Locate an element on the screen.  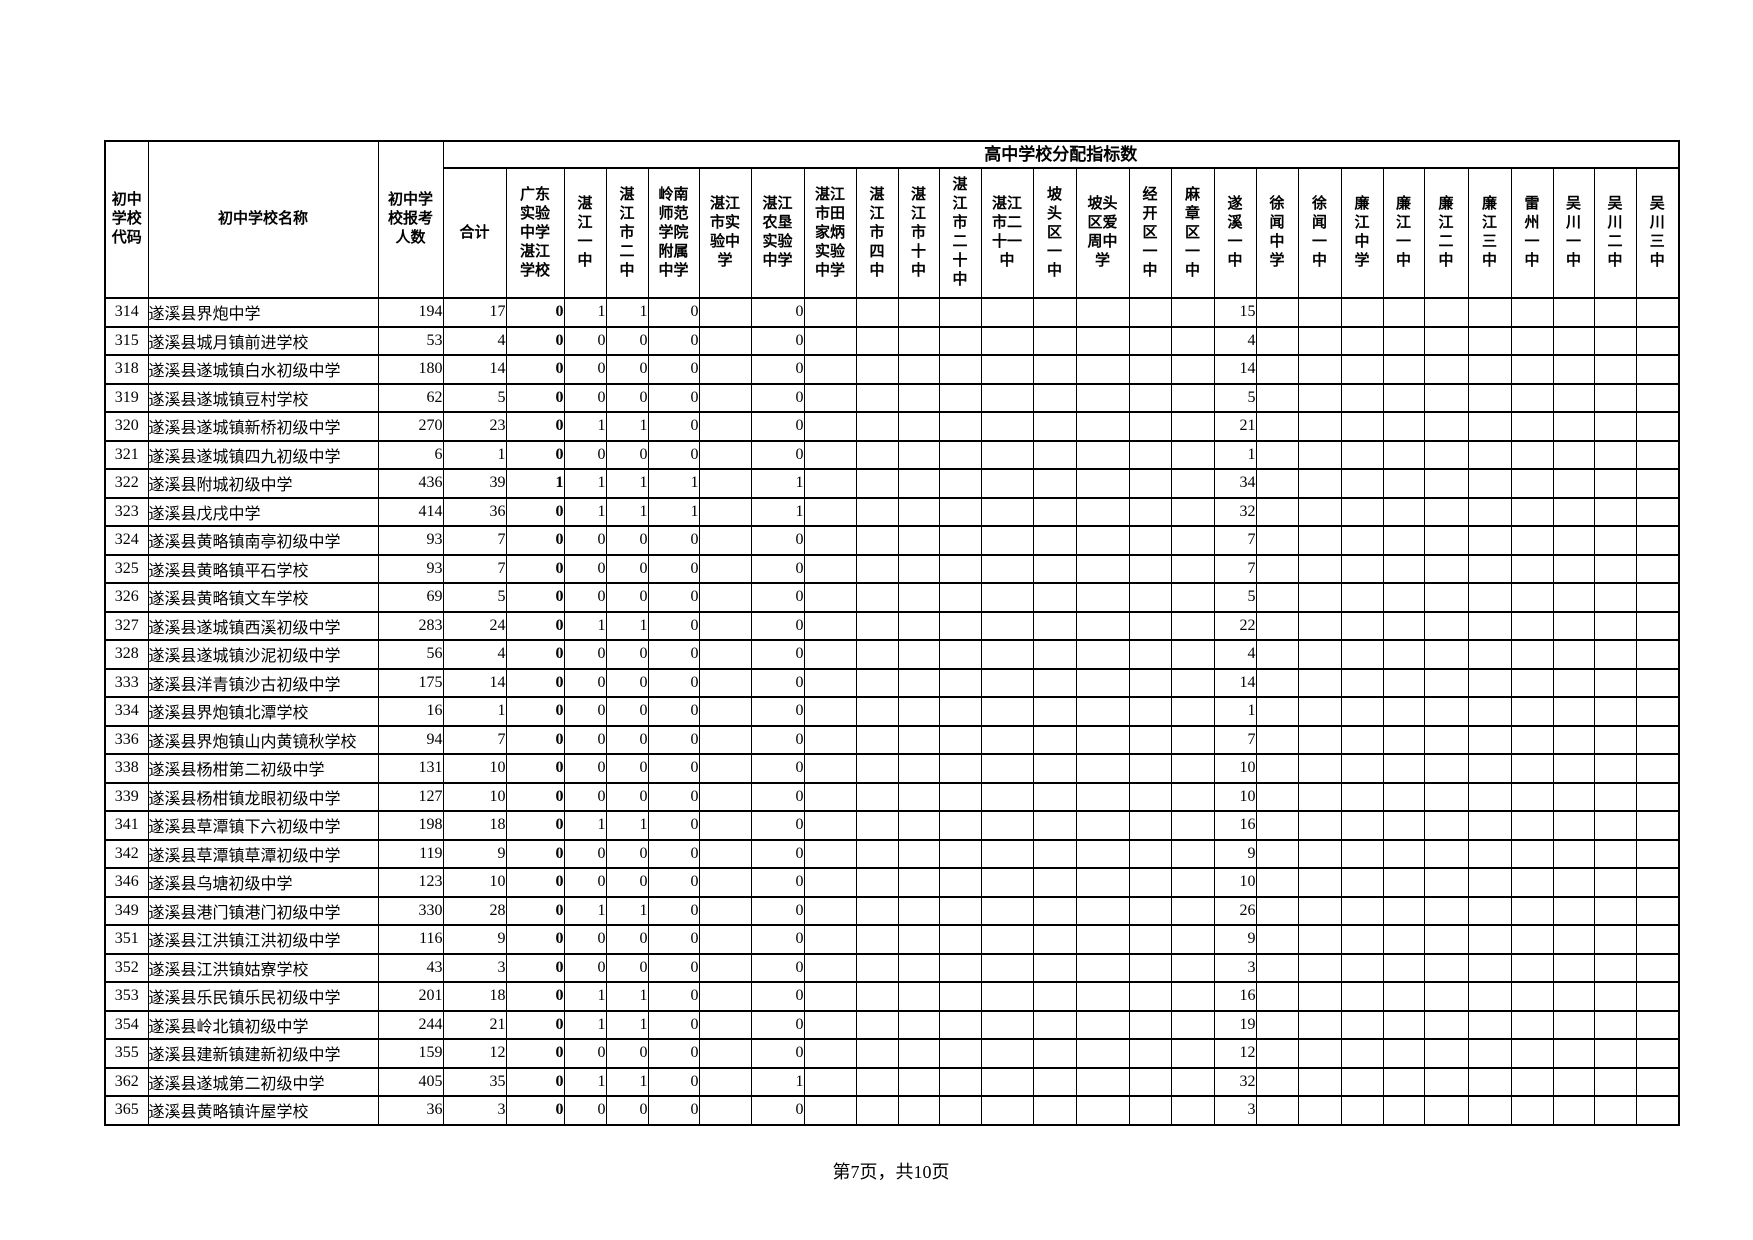
cell-applicants: 201 is located at coordinates (410, 996).